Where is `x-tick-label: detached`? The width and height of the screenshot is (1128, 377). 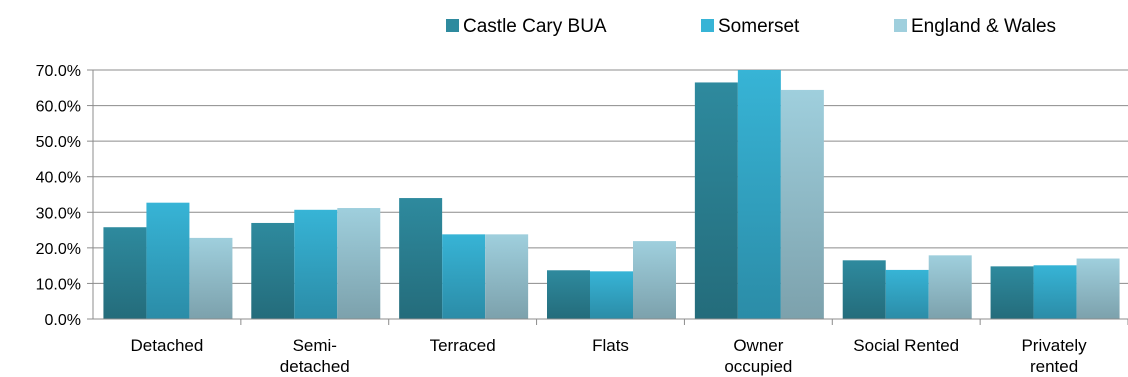 x-tick-label: detached is located at coordinates (315, 366).